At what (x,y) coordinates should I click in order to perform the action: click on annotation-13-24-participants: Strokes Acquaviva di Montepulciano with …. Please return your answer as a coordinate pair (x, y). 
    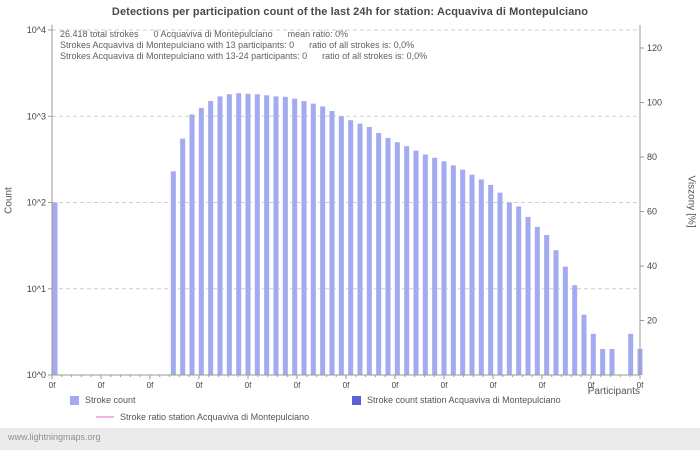
    Looking at the image, I should click on (244, 56).